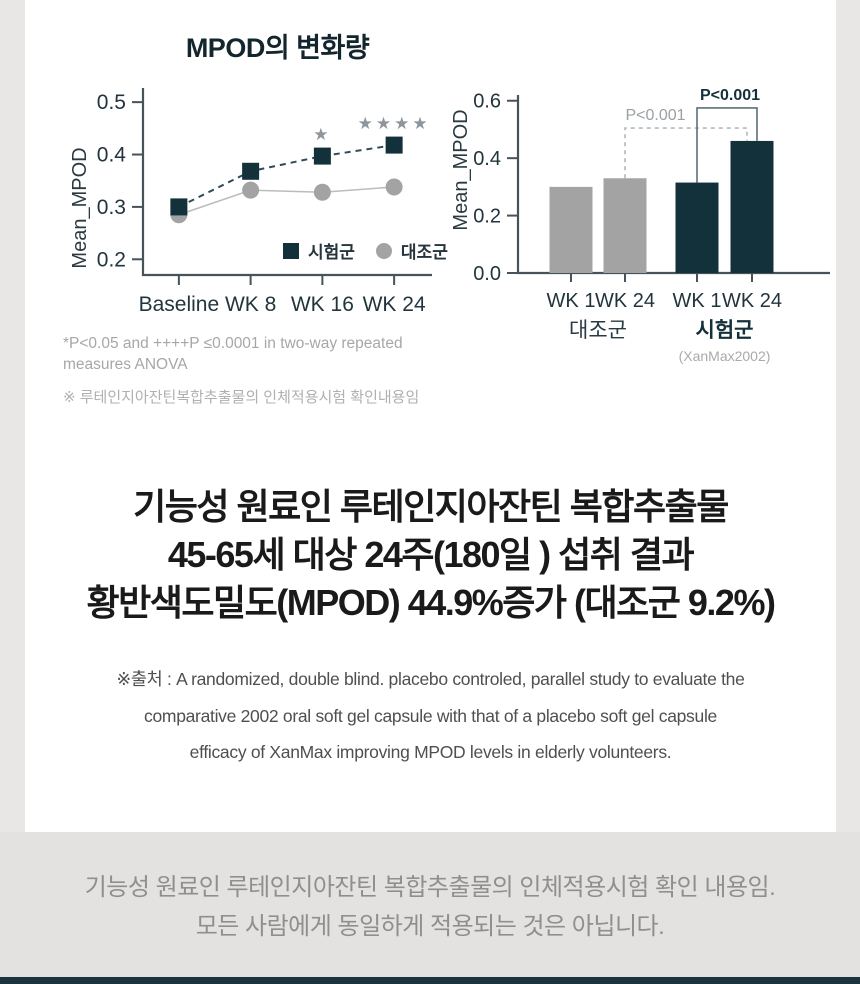 The image size is (860, 984). Describe the element at coordinates (394, 304) in the screenshot. I see `x-tick-label: WK 24` at that location.